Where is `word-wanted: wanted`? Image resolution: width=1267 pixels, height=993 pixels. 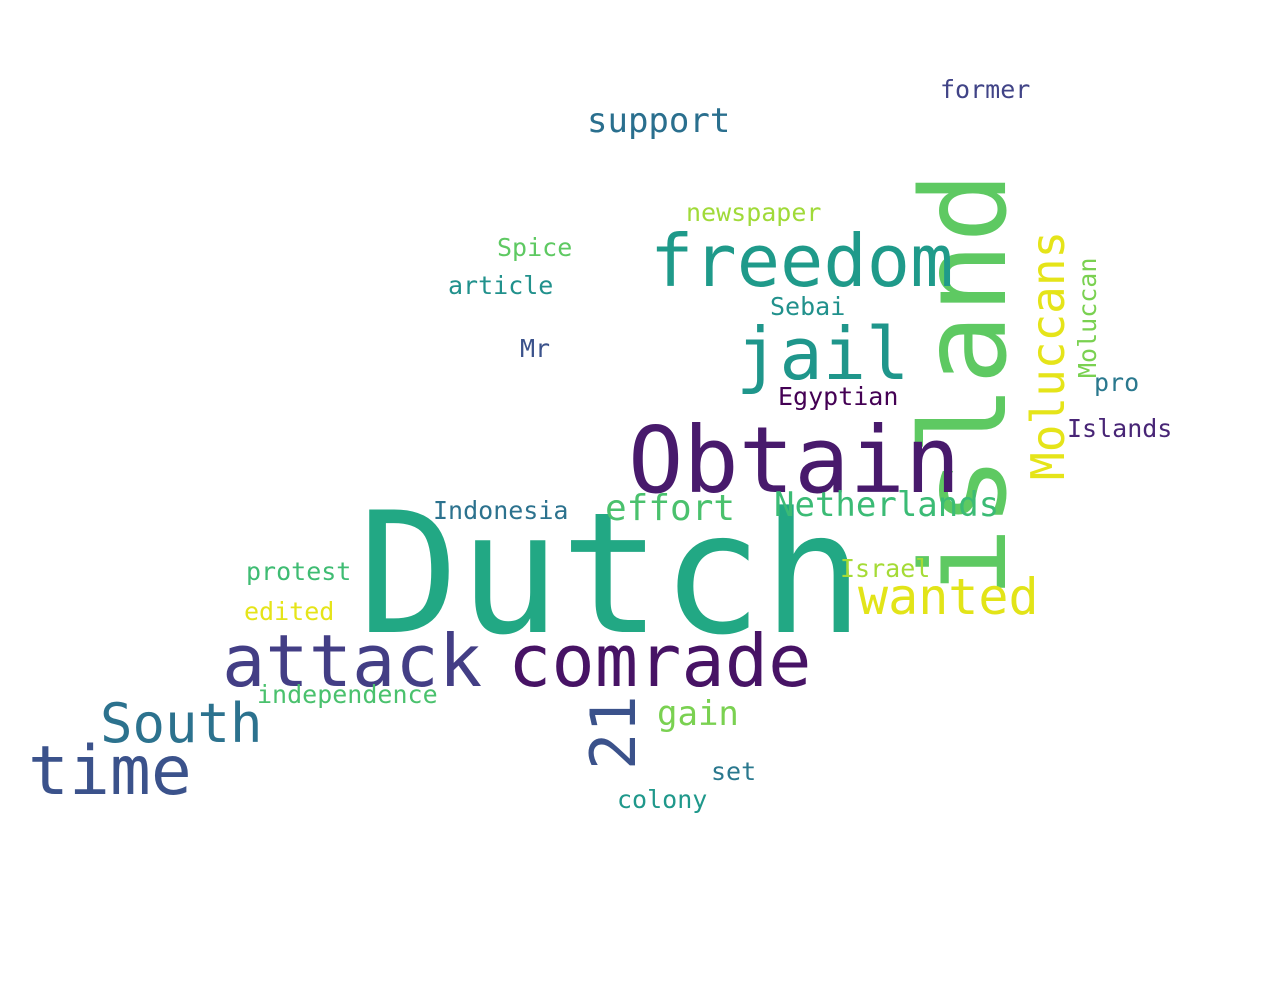
word-wanted: wanted is located at coordinates (948, 597).